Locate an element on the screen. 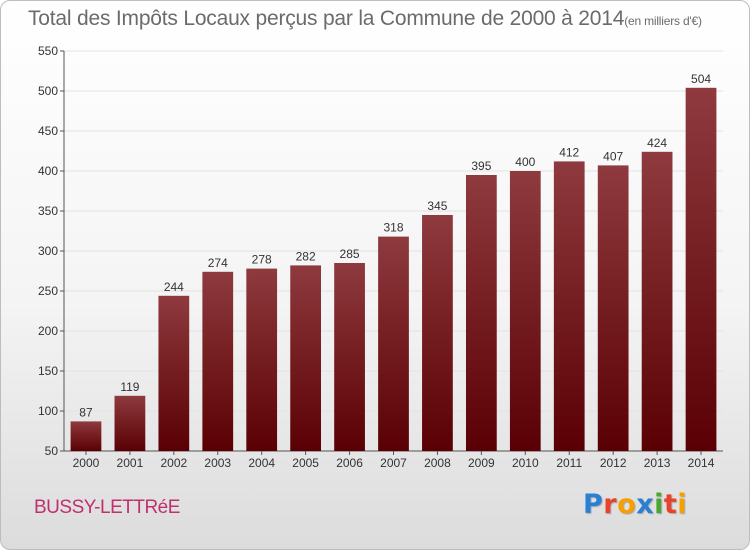 The width and height of the screenshot is (750, 550). value-label-2007: 318 is located at coordinates (393, 228).